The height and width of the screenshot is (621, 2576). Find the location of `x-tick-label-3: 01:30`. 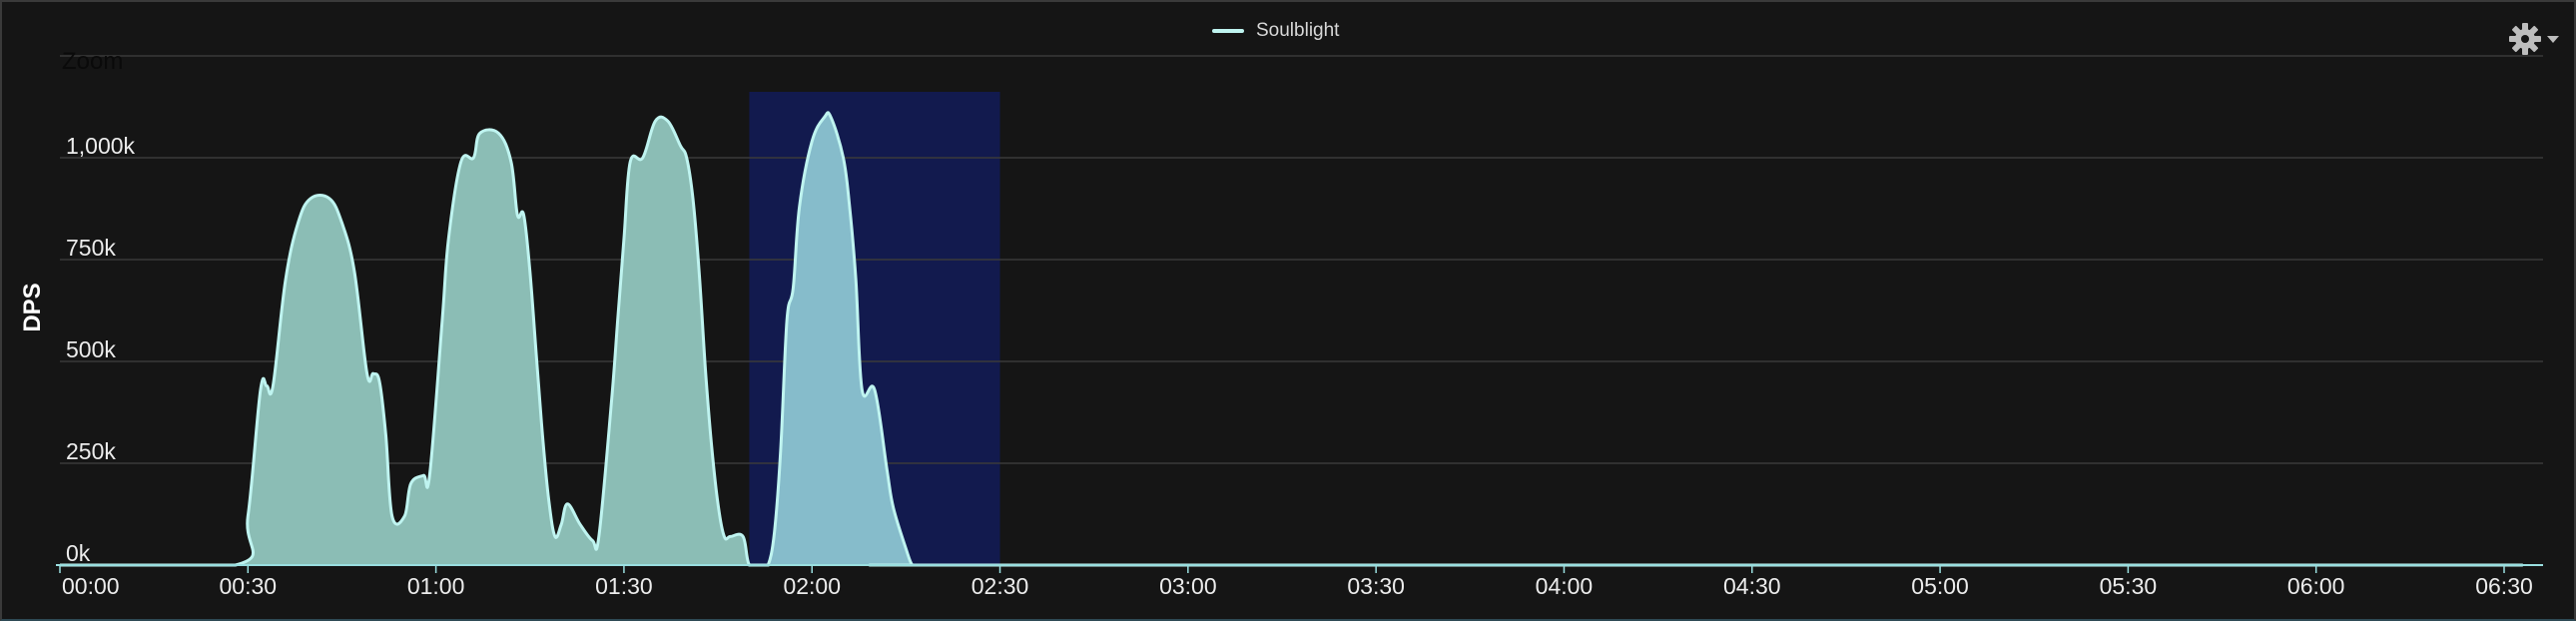

x-tick-label-3: 01:30 is located at coordinates (624, 586).